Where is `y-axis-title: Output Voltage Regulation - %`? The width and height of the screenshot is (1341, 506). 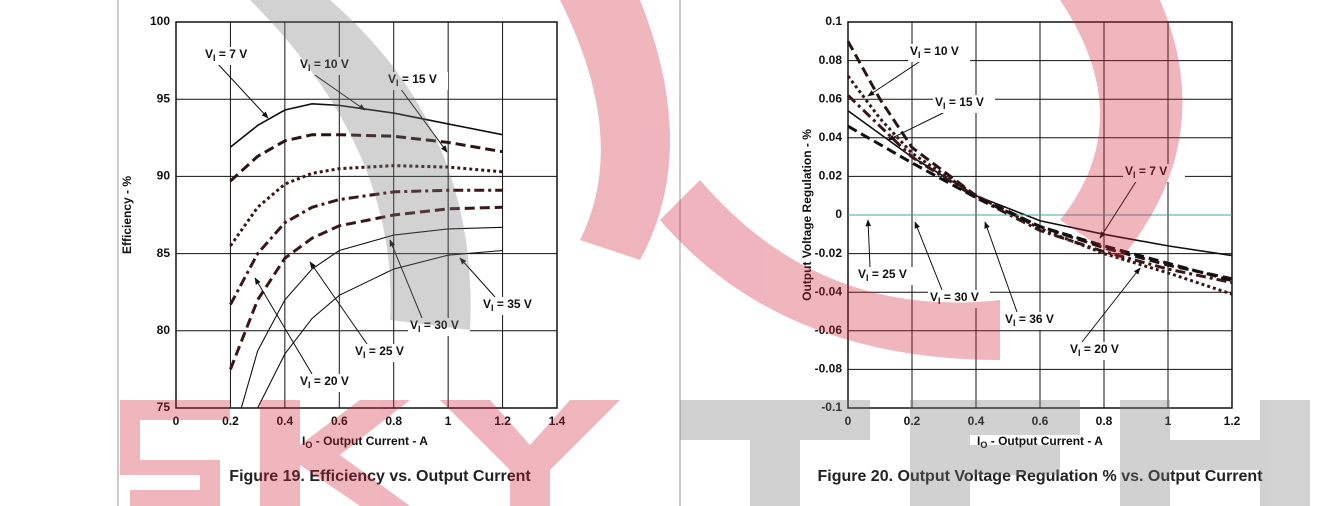 y-axis-title: Output Voltage Regulation - % is located at coordinates (807, 215).